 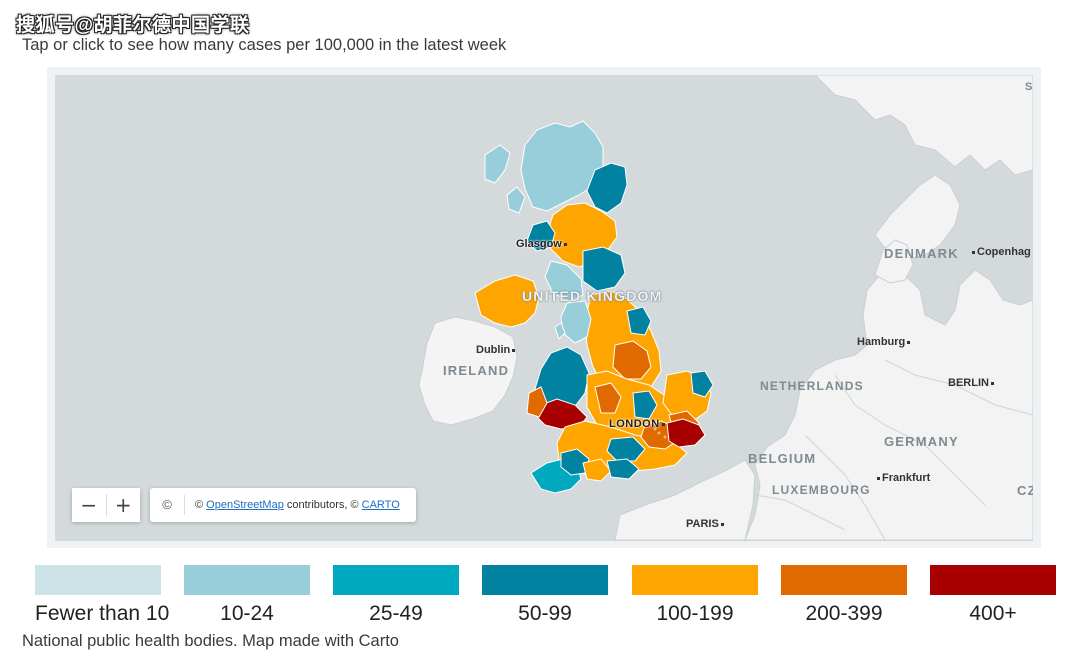 What do you see at coordinates (702, 384) in the screenshot?
I see `norfolk-region` at bounding box center [702, 384].